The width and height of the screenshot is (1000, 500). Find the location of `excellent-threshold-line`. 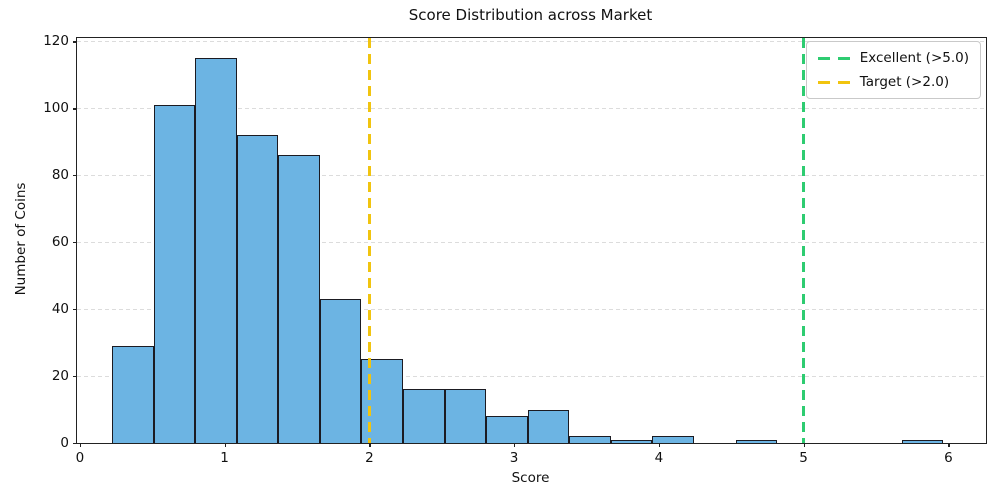

excellent-threshold-line is located at coordinates (804, 240).